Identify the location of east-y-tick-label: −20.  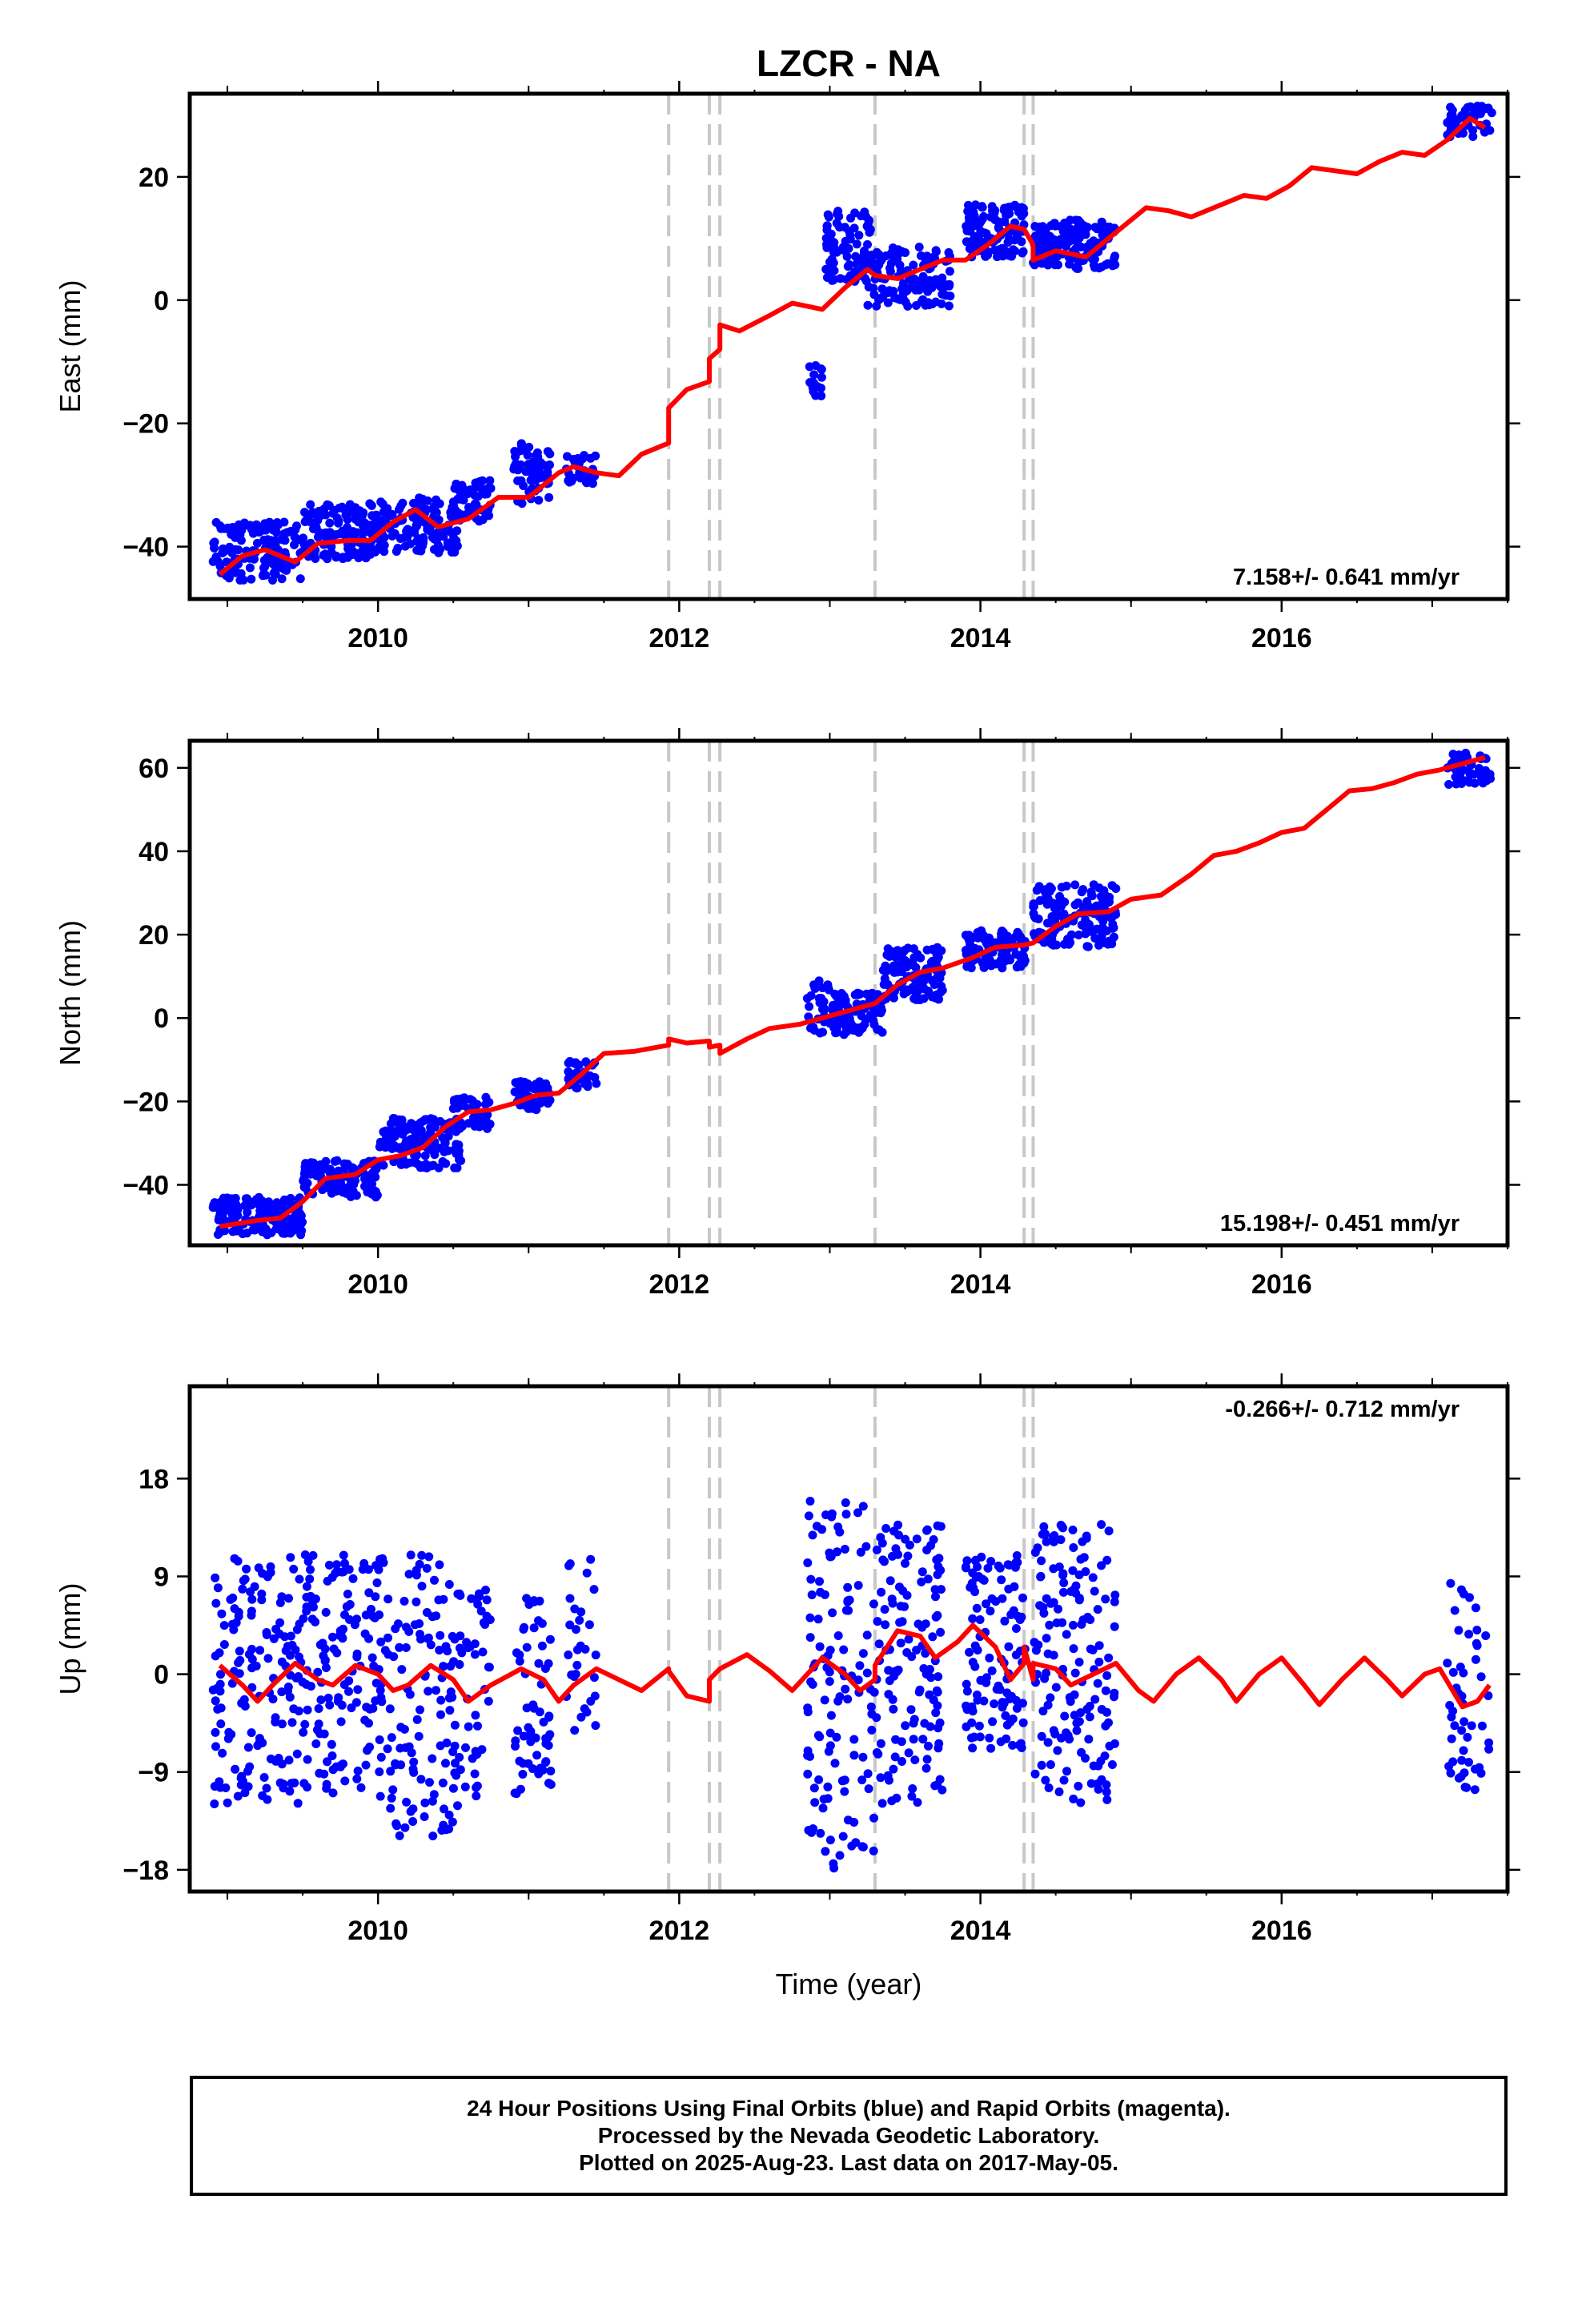
(145, 424).